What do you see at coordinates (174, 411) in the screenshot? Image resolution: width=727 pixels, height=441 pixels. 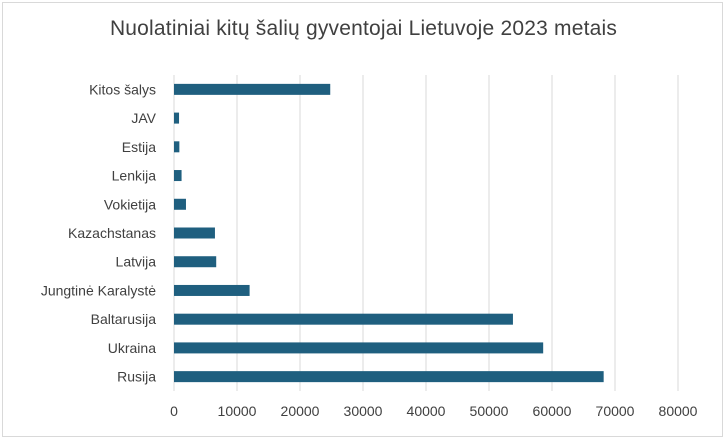 I see `x-tick-label: 0` at bounding box center [174, 411].